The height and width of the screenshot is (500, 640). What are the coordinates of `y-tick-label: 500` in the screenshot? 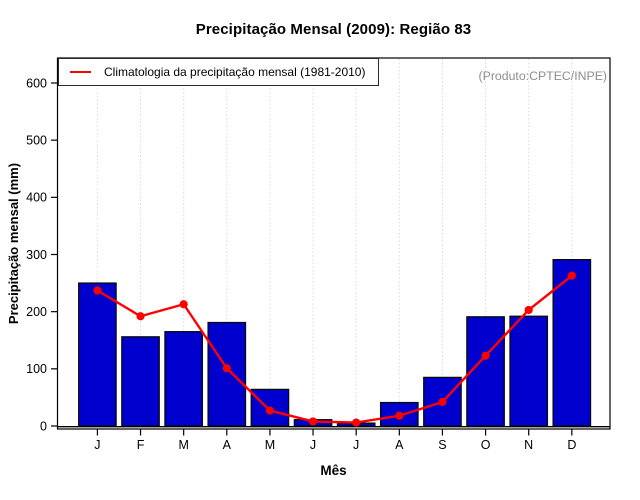 It's located at (36, 140).